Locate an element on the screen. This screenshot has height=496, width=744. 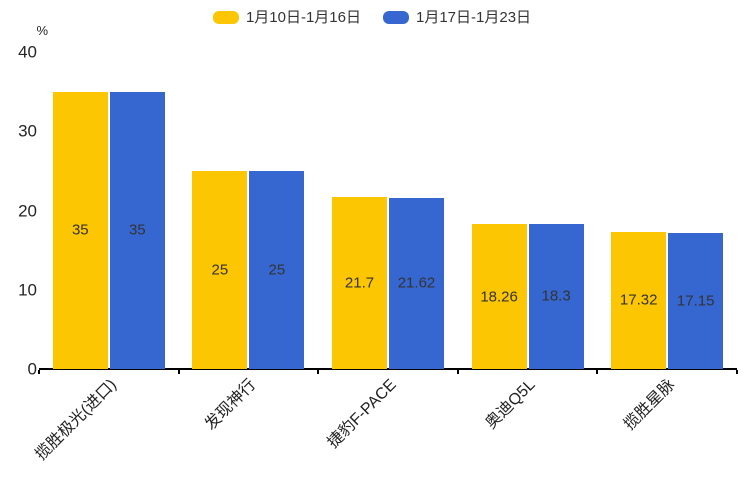
bar-value-label: 18.26 is located at coordinates (499, 297).